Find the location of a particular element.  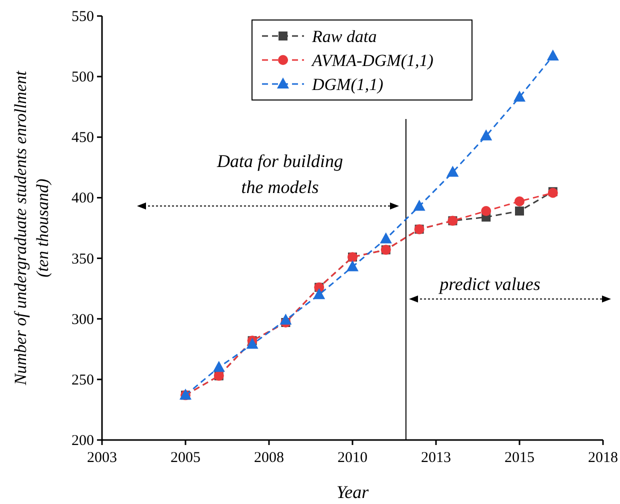

x-tick-label: 2013 is located at coordinates (436, 458).